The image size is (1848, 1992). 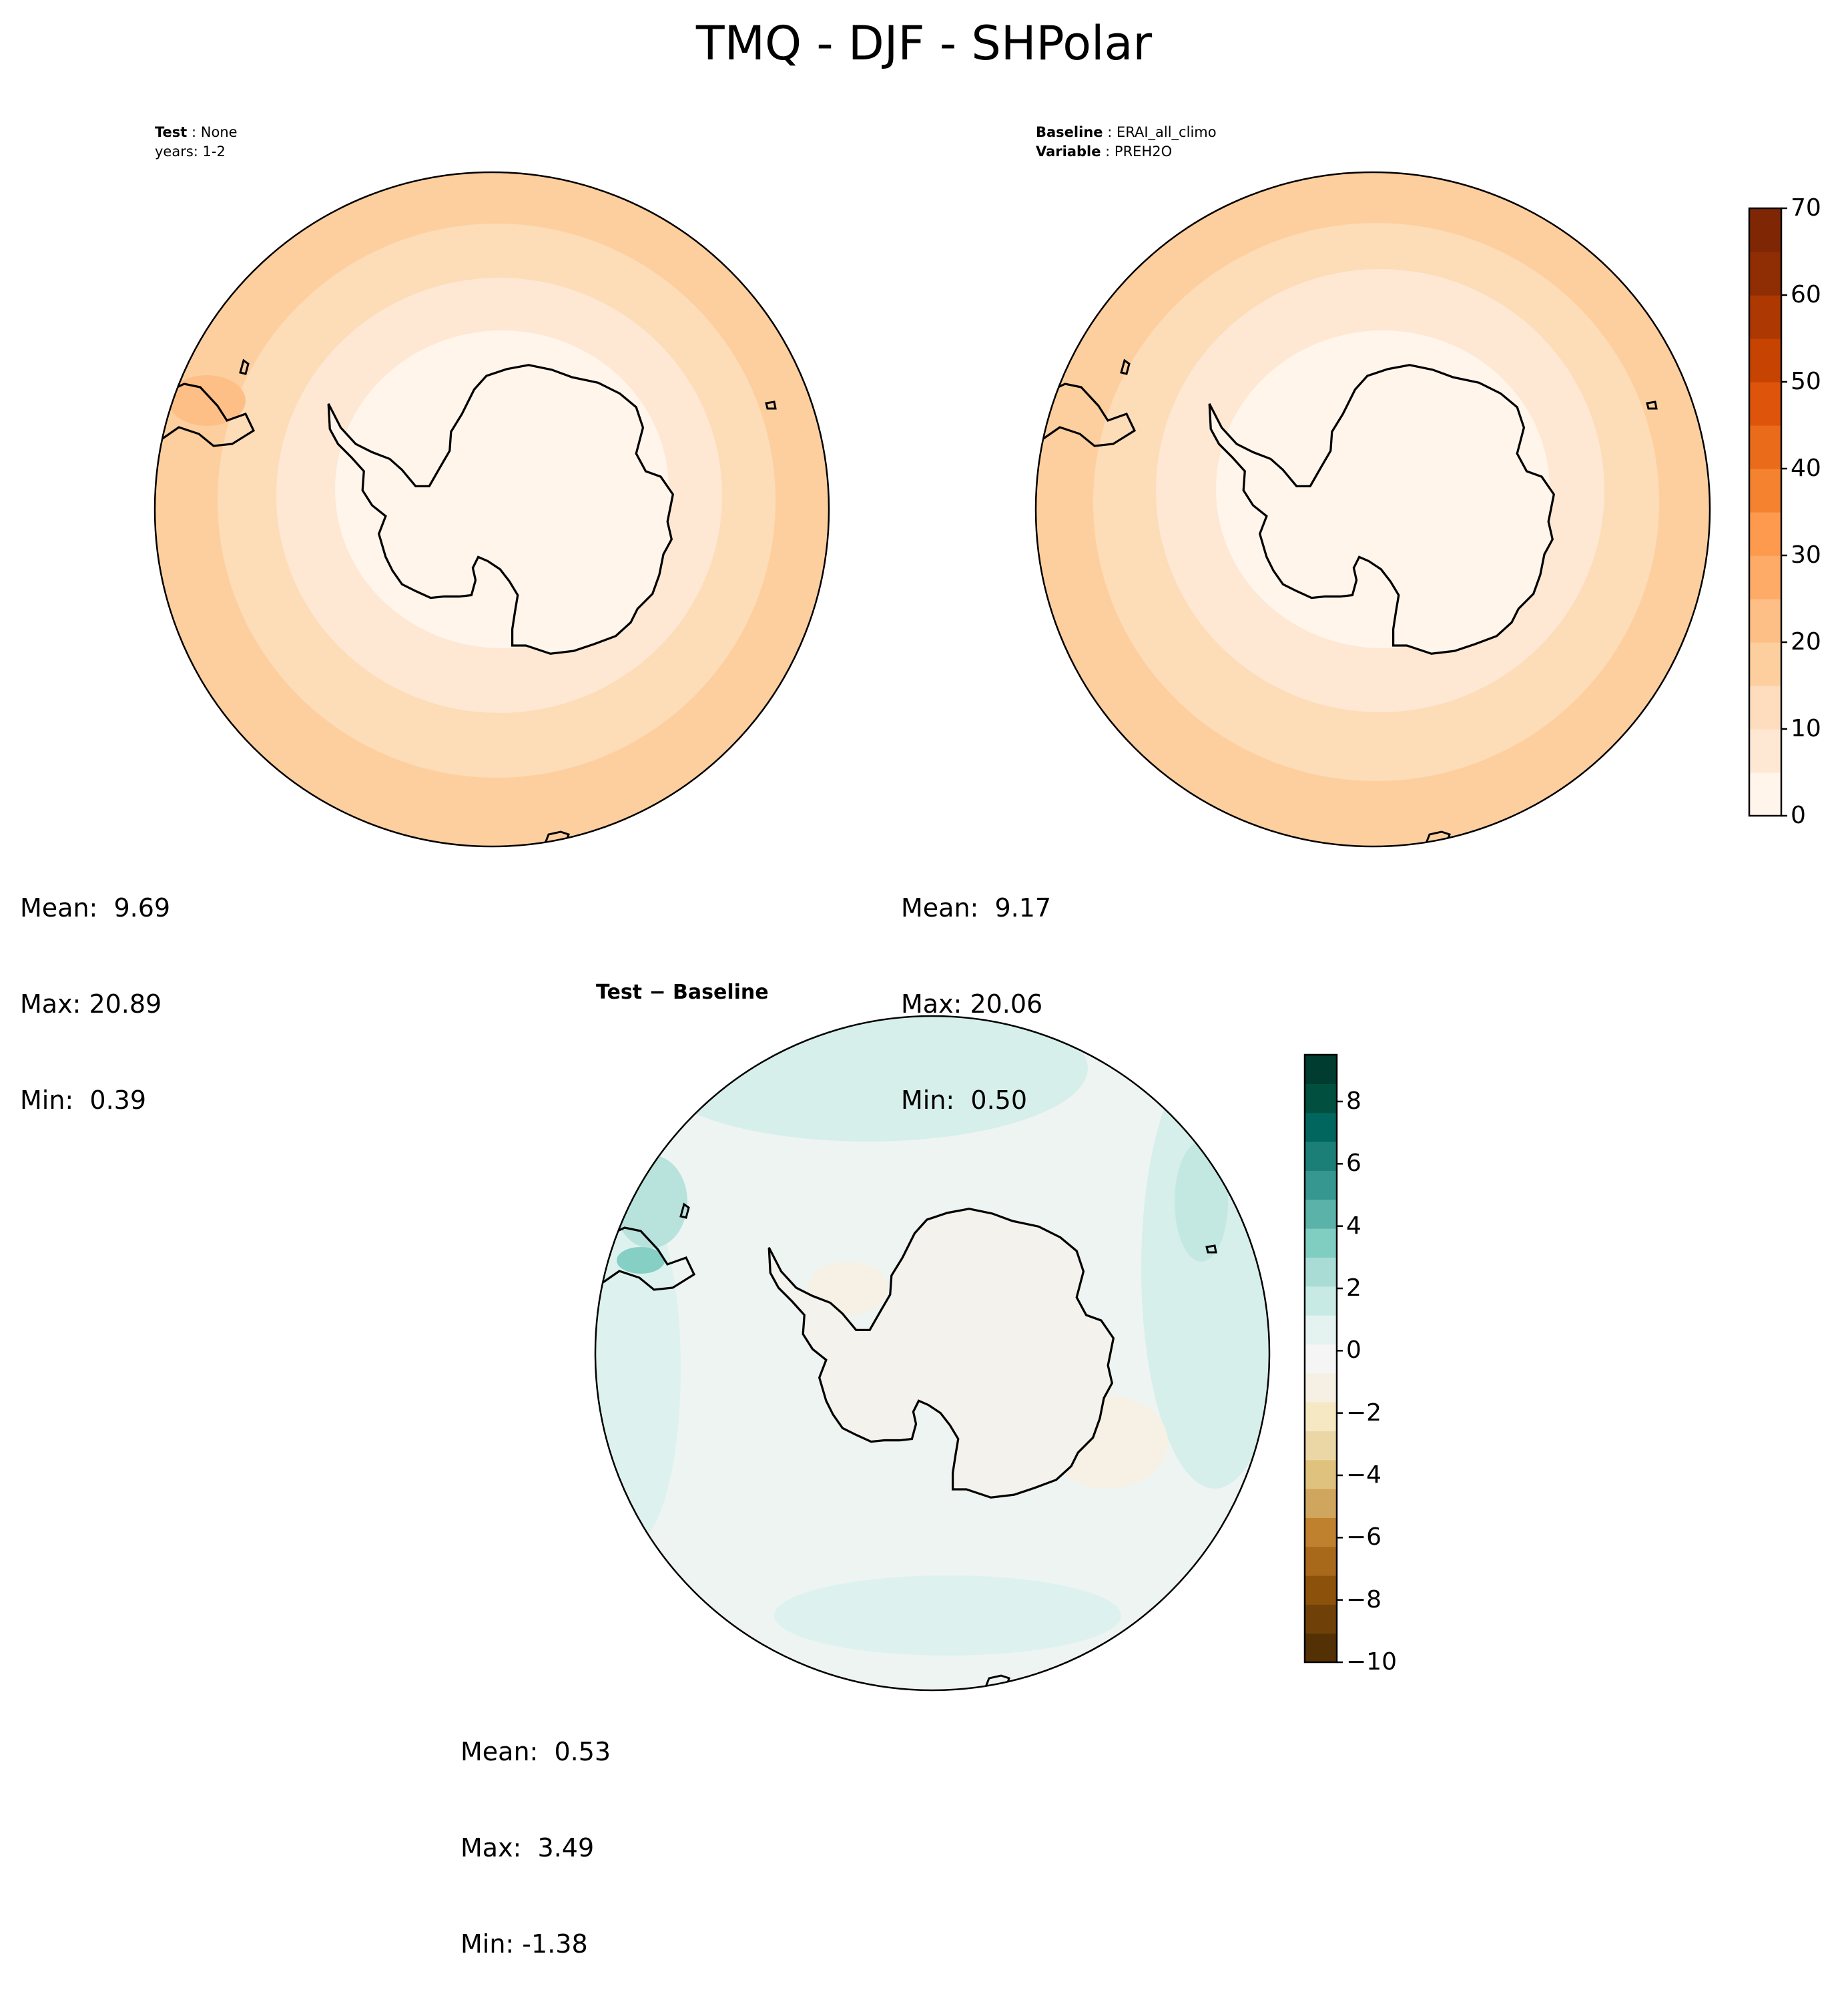 I want to click on colorbar-tick-label: −6, so click(x=1364, y=1537).